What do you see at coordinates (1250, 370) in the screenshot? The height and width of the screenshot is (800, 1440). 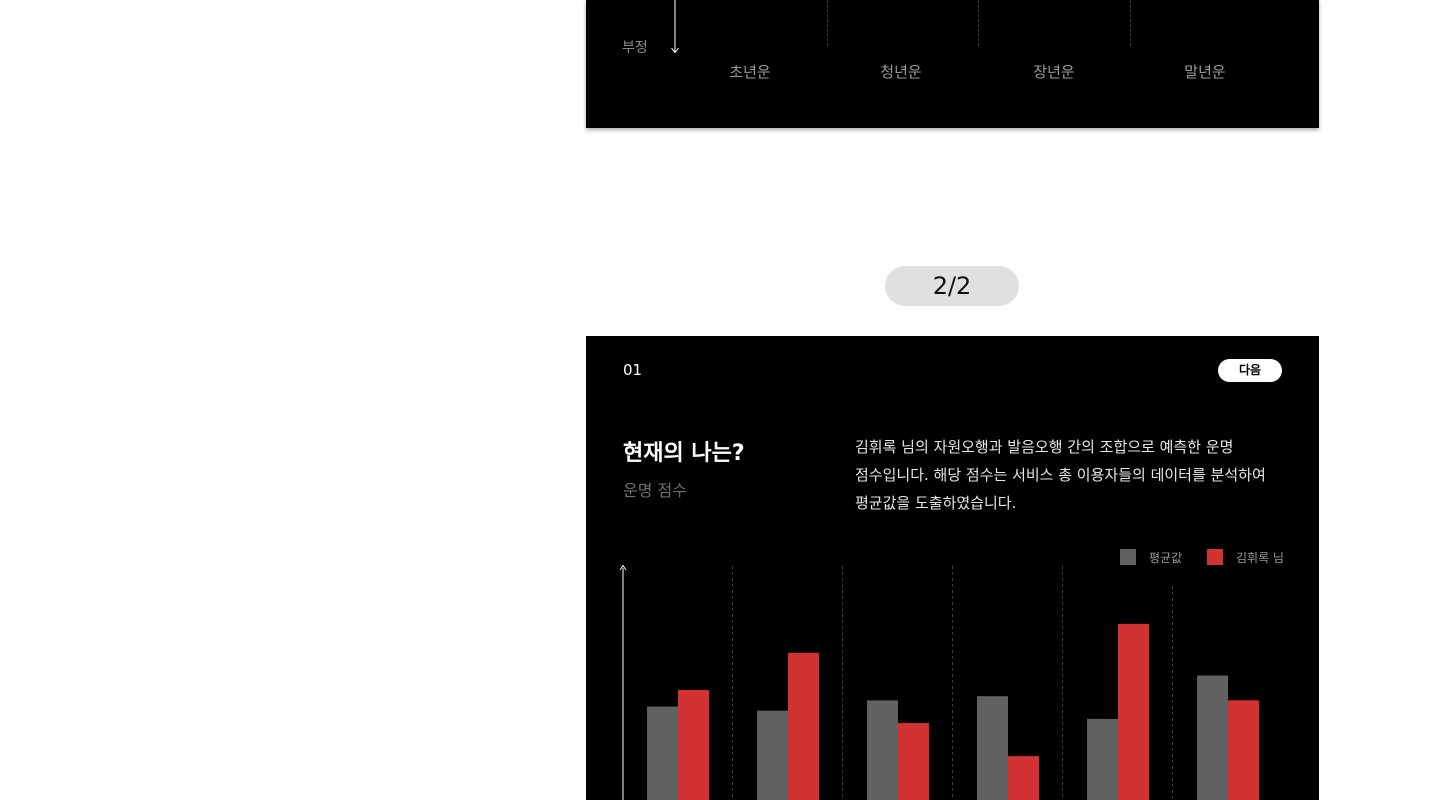 I see `next-button: 다음` at bounding box center [1250, 370].